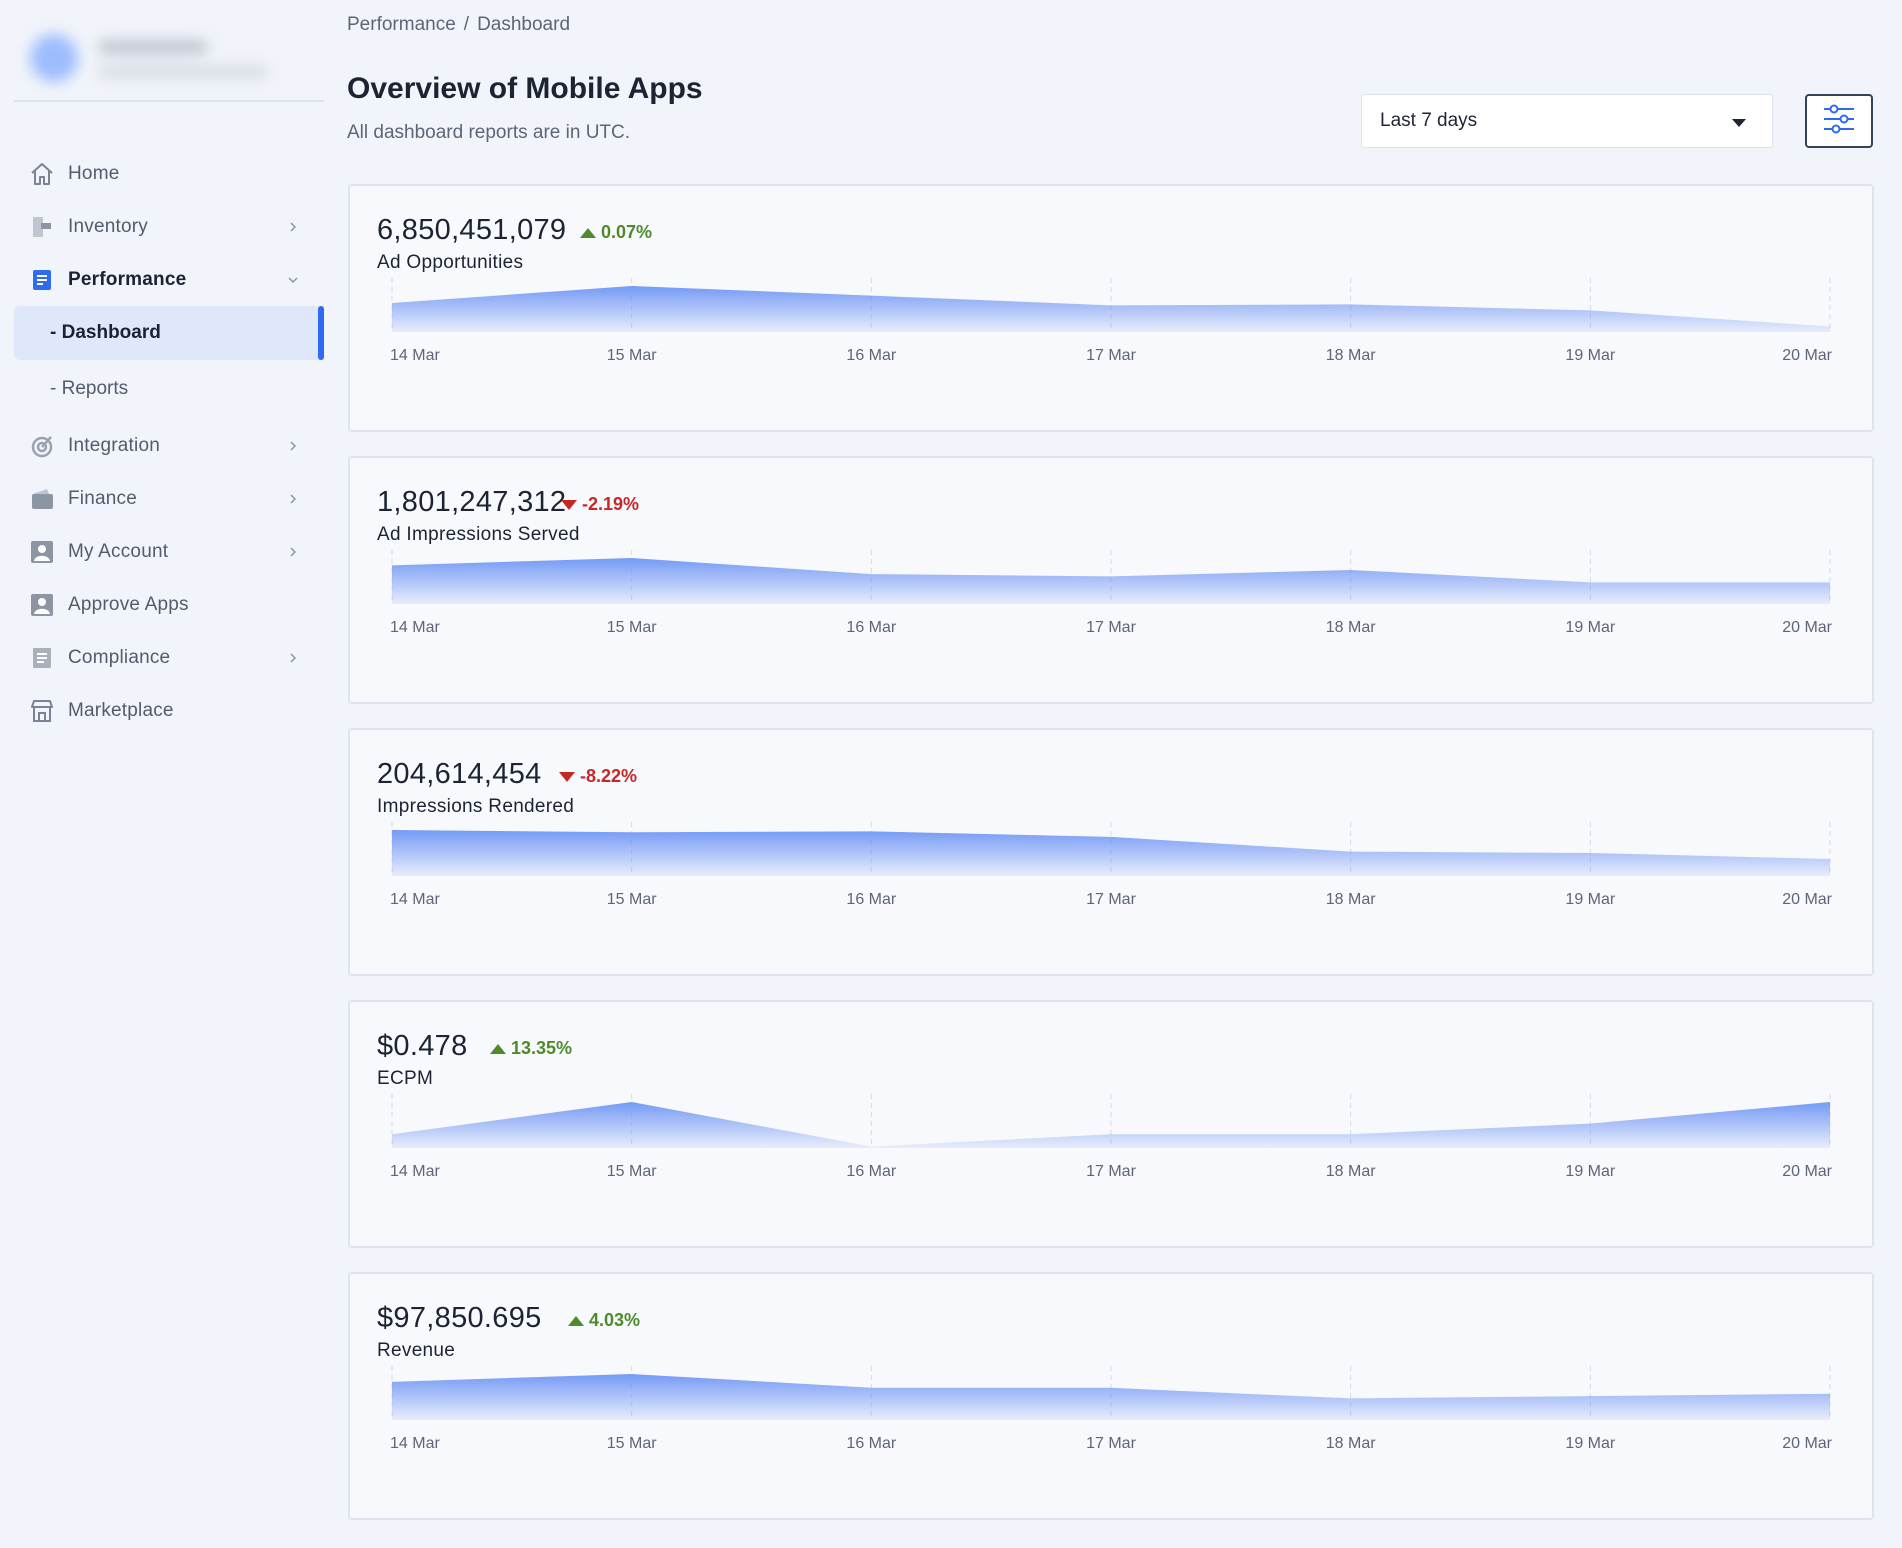 This screenshot has height=1548, width=1902. I want to click on metric-delta: -2.19%, so click(600, 504).